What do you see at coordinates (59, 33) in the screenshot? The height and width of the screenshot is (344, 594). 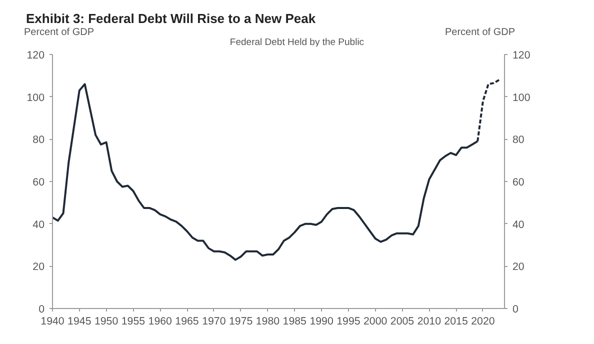 I see `y-axis-title: Percent of GDP` at bounding box center [59, 33].